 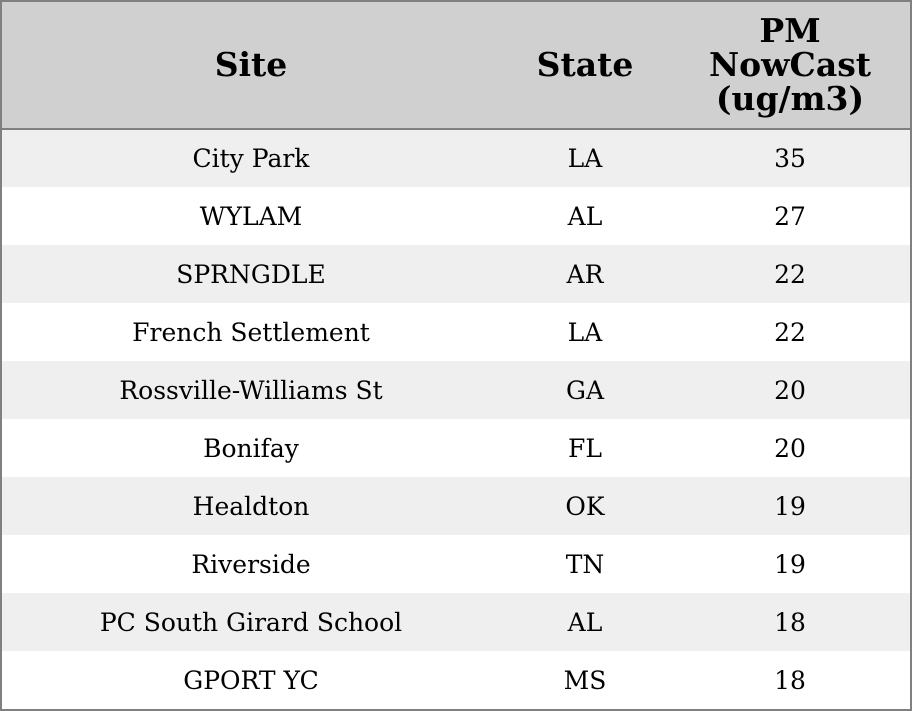 I want to click on table-row: GPORT YC MS 18, so click(x=456, y=680).